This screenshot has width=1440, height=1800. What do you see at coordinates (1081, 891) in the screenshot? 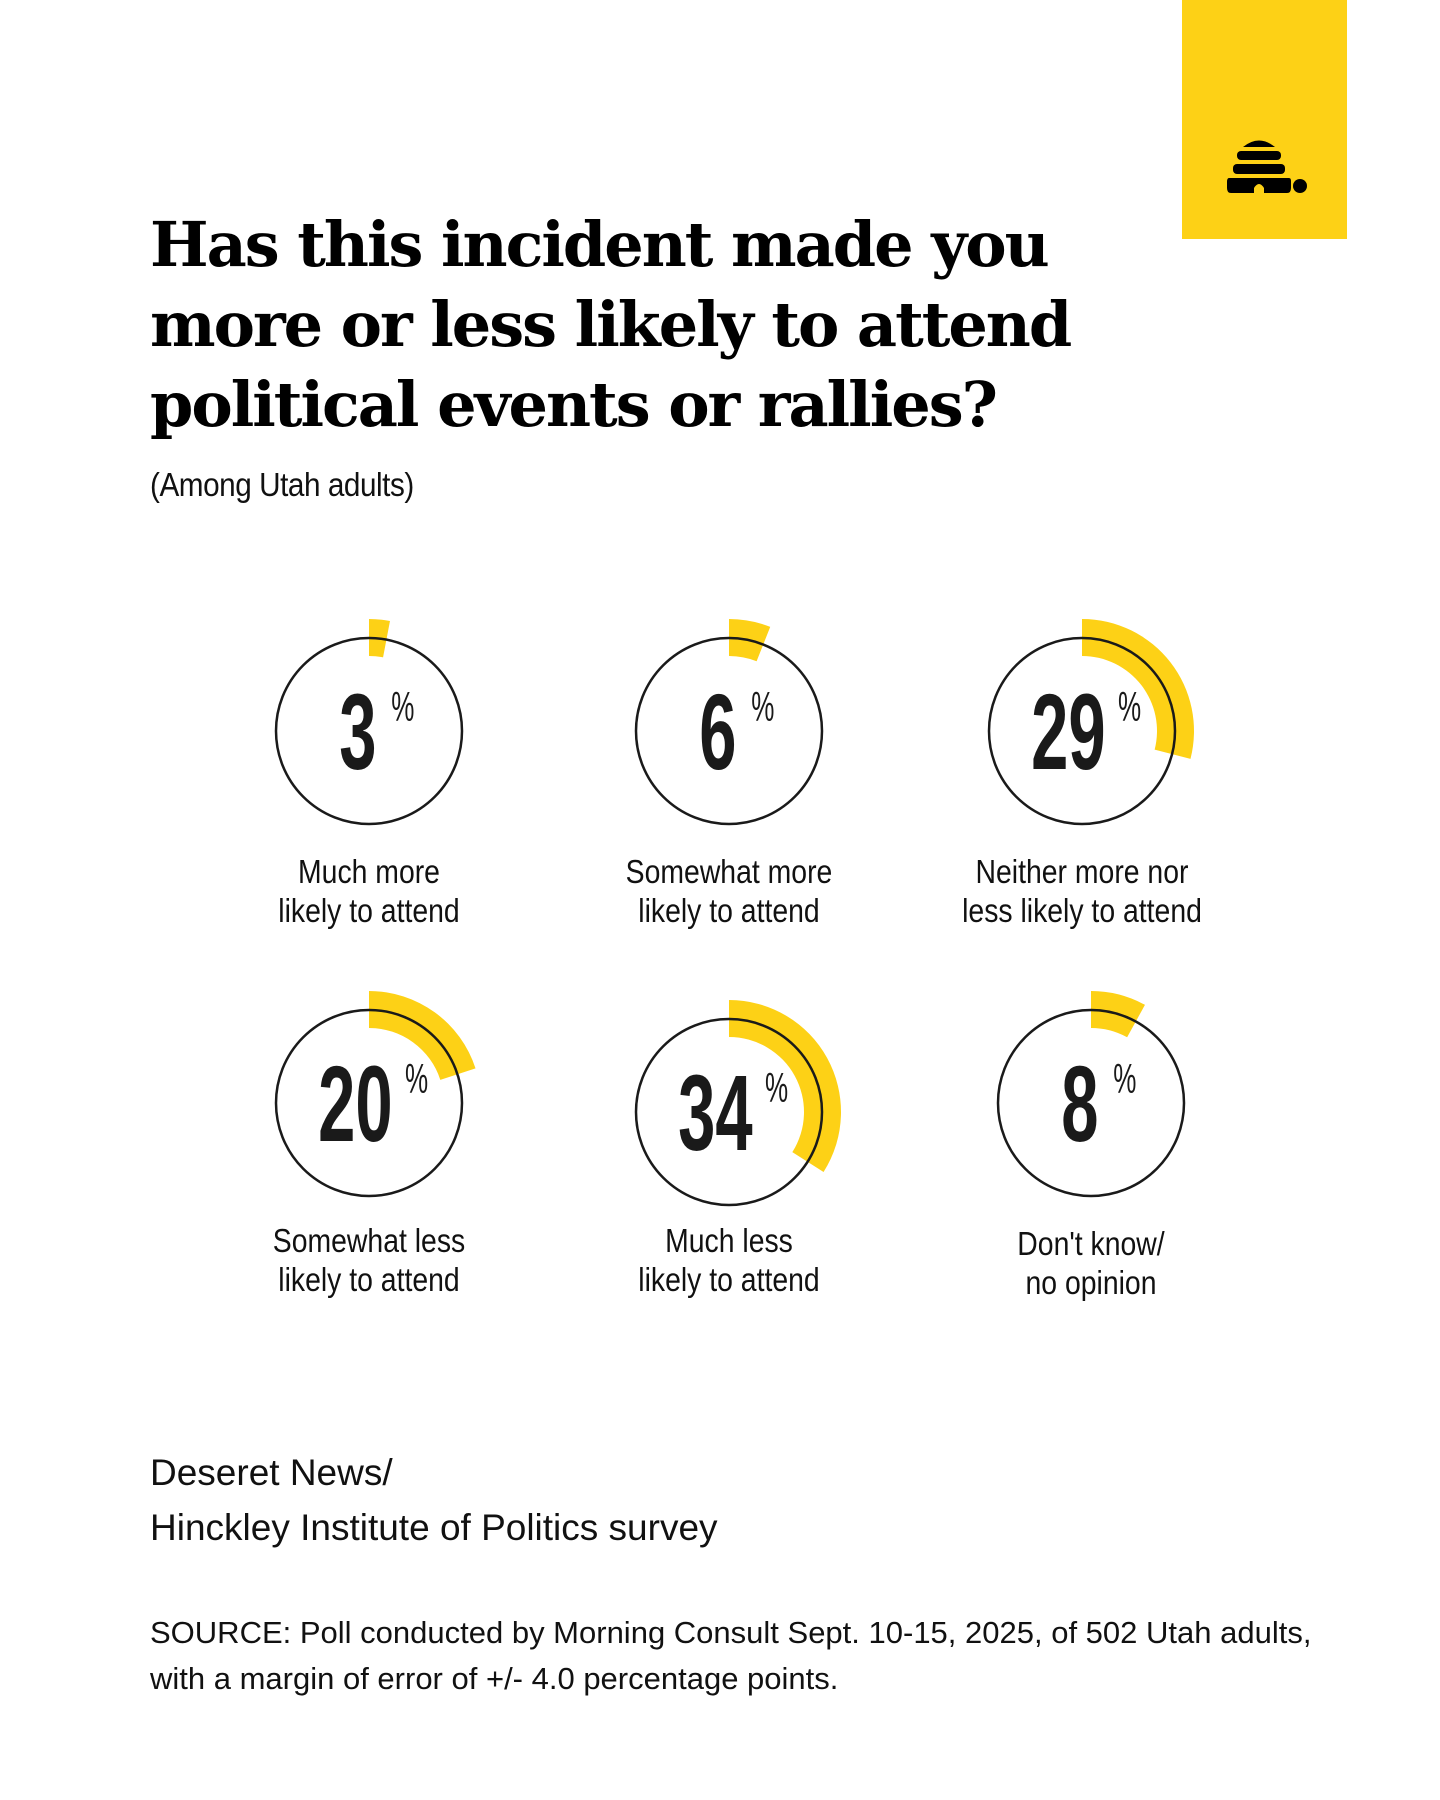
I see `category-label: Neither more nor less likely to attend` at bounding box center [1081, 891].